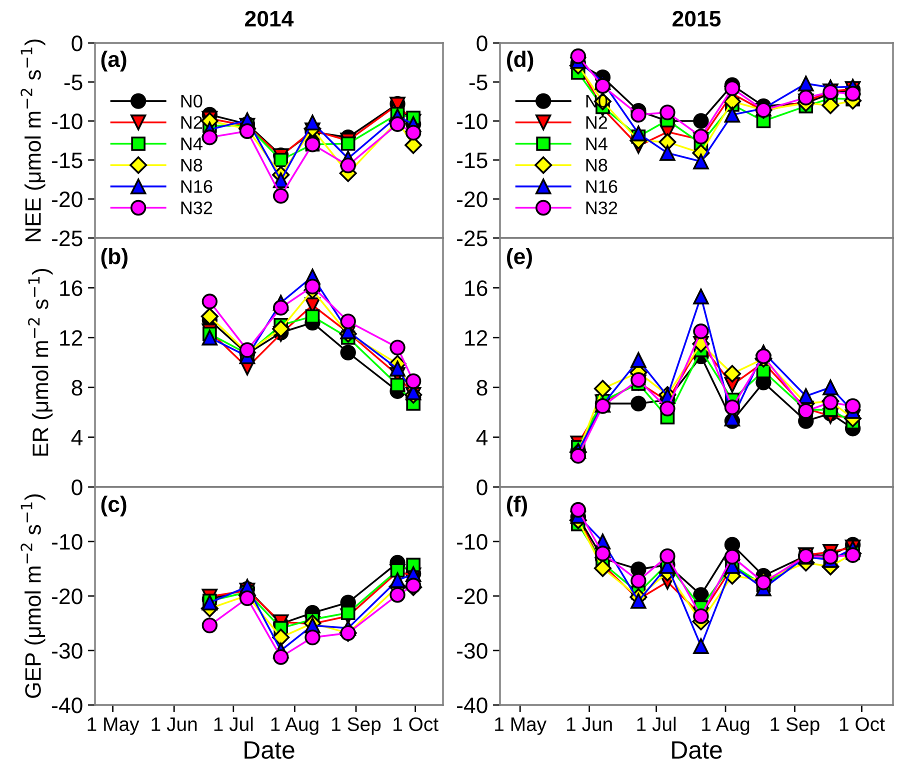  What do you see at coordinates (33, 596) in the screenshot?
I see `y-axis-title: GEP (μmol m$^{−2}$ s$^{−1}$)` at bounding box center [33, 596].